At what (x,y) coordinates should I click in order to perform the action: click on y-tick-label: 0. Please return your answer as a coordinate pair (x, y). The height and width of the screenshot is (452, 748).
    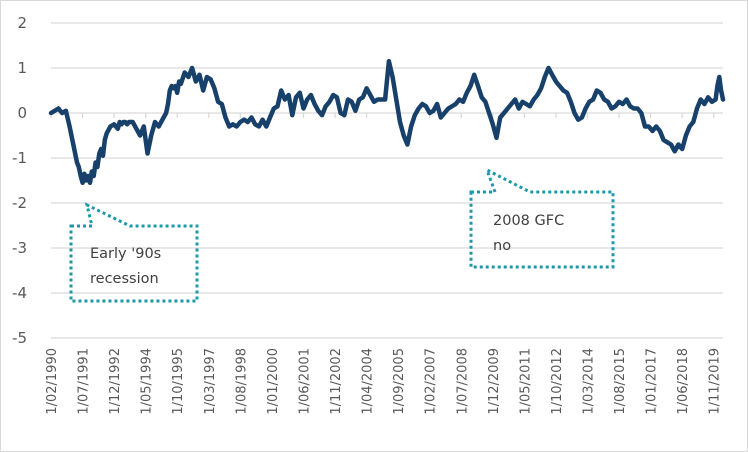
    Looking at the image, I should click on (22, 113).